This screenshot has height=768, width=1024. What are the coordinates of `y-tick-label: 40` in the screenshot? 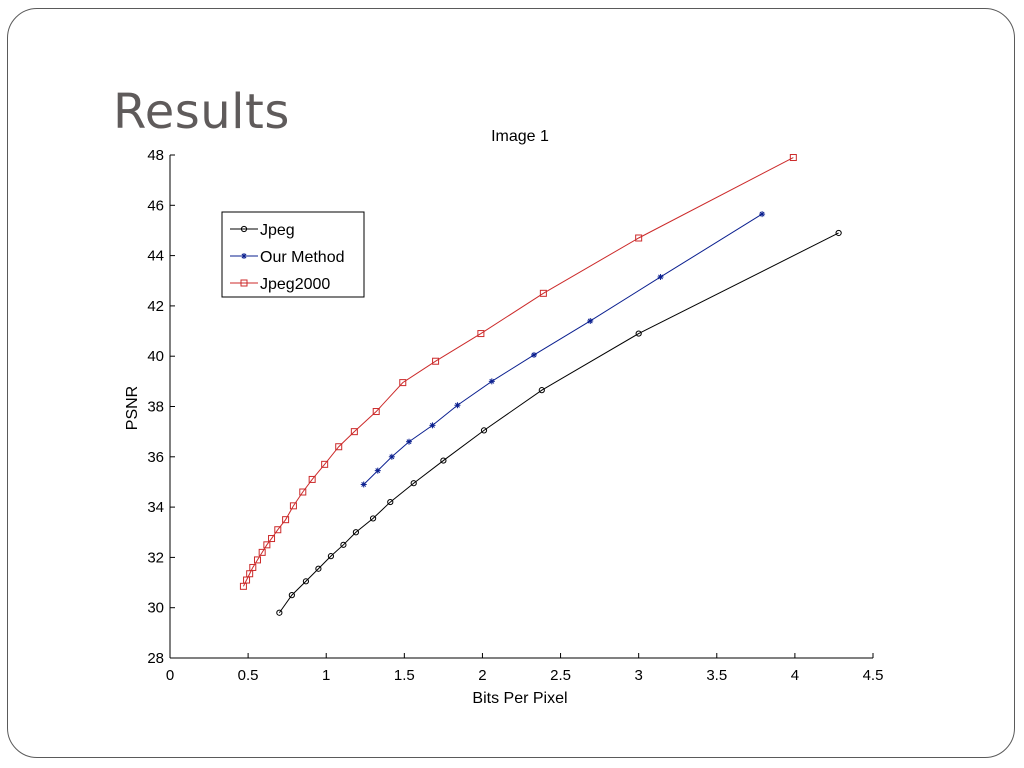 It's located at (155, 356).